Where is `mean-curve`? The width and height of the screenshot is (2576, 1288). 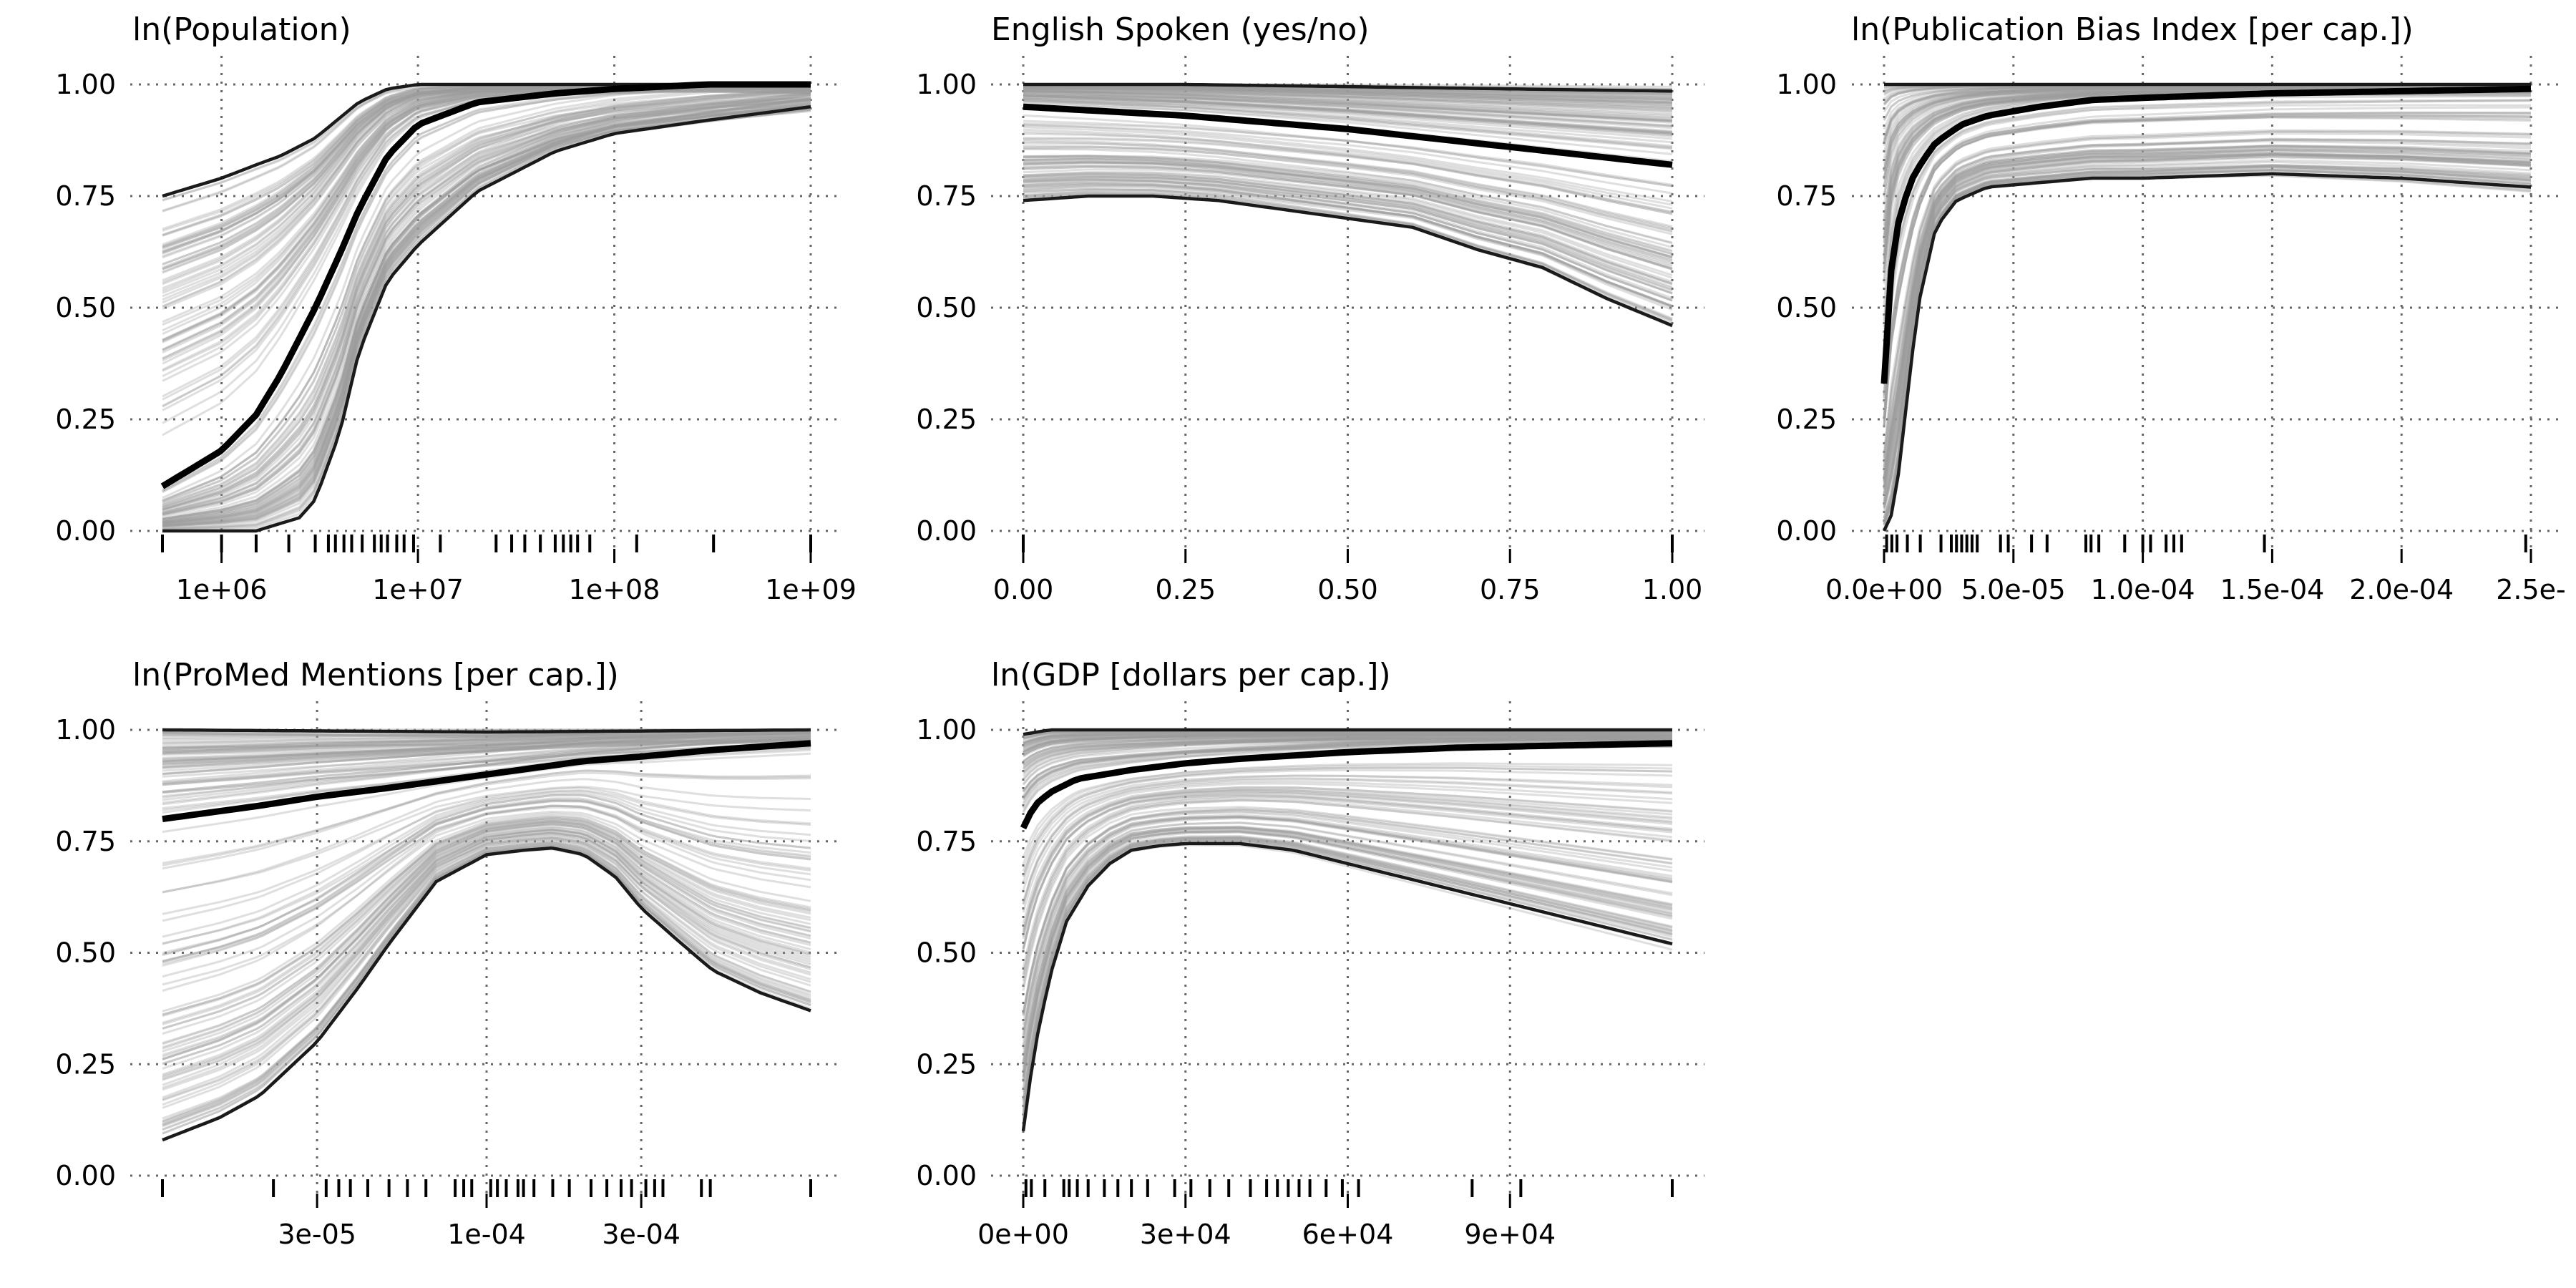 mean-curve is located at coordinates (2206, 234).